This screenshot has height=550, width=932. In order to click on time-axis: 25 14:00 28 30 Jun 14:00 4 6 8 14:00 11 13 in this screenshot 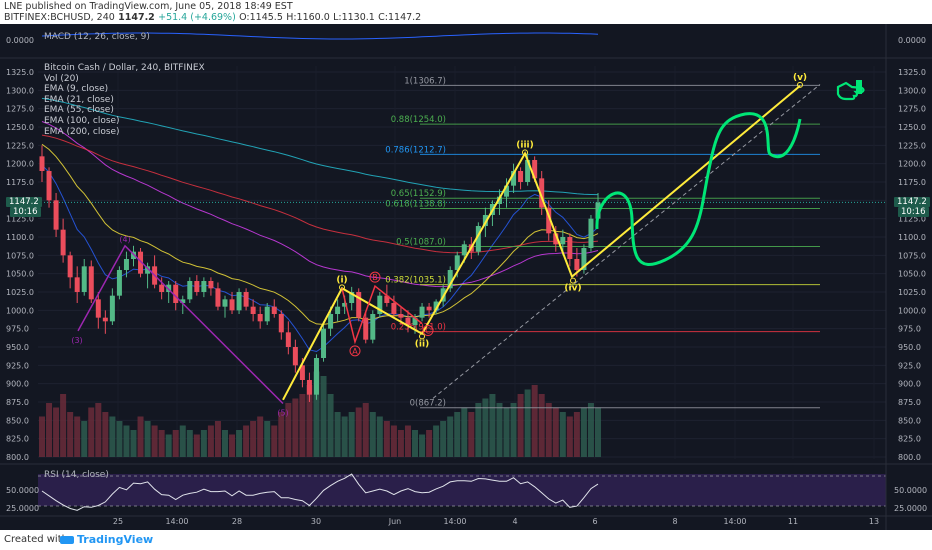, I will do `click(496, 521)`.